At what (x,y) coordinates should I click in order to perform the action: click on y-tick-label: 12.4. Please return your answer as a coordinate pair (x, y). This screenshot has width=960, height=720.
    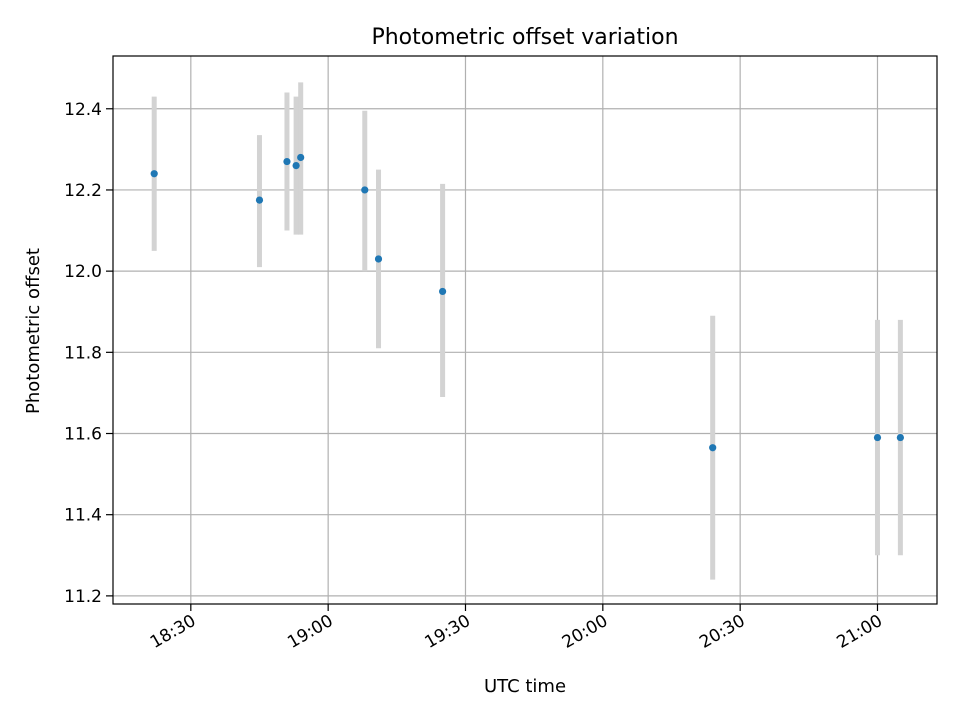
    Looking at the image, I should click on (83, 110).